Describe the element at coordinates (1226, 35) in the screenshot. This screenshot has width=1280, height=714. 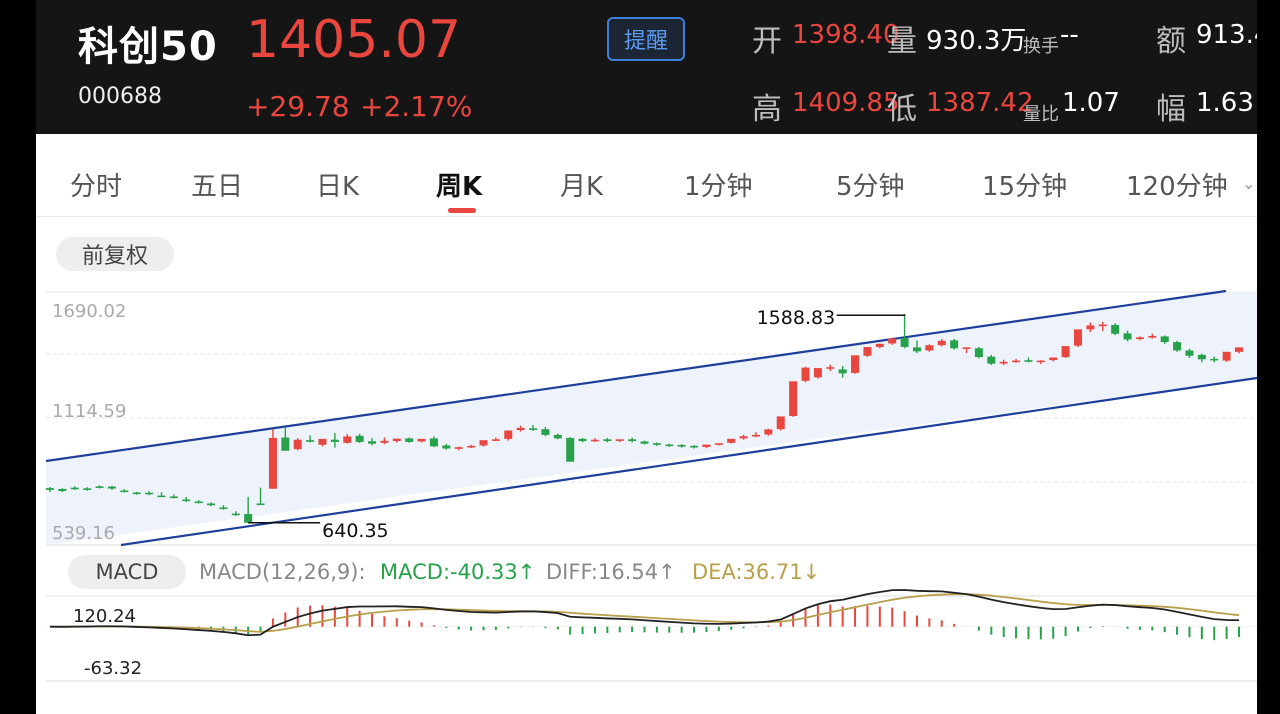
I see `amount-value: 913.4` at that location.